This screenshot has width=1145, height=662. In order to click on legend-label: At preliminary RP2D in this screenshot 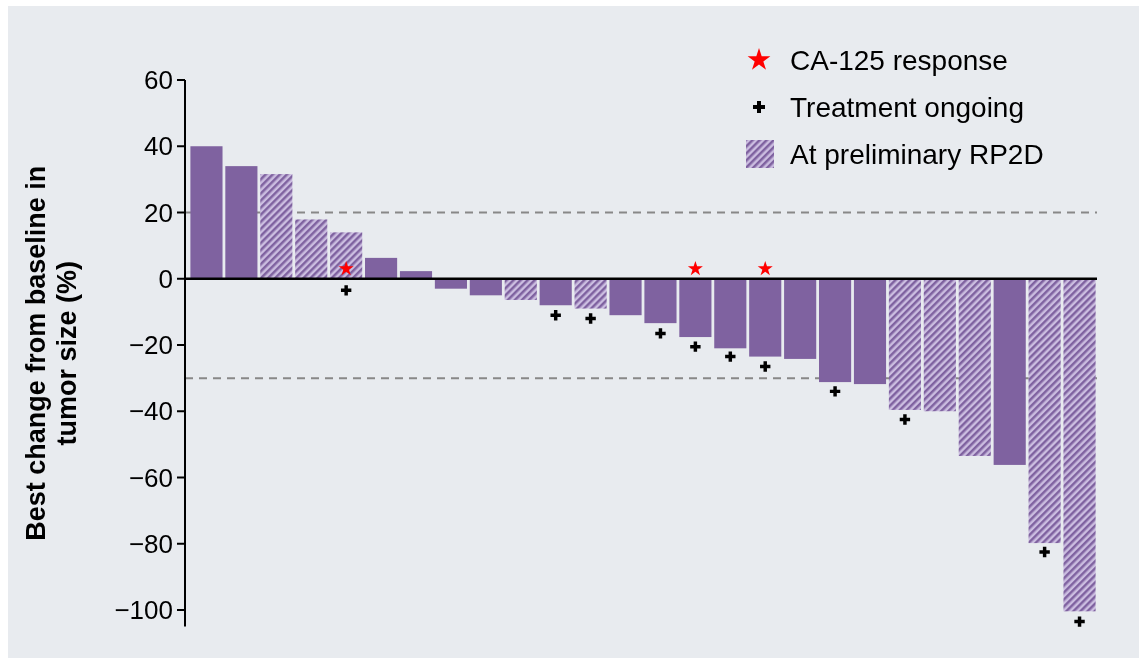, I will do `click(917, 154)`.